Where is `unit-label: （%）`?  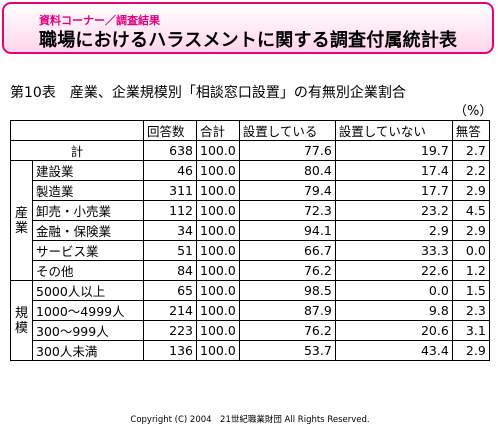
unit-label: （%） is located at coordinates (473, 111).